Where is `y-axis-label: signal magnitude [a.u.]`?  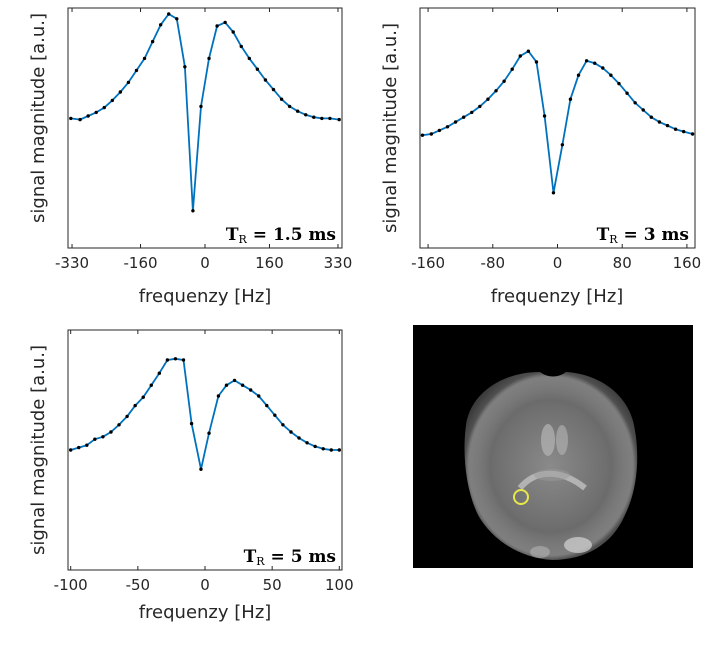 y-axis-label: signal magnitude [a.u.] is located at coordinates (38, 118).